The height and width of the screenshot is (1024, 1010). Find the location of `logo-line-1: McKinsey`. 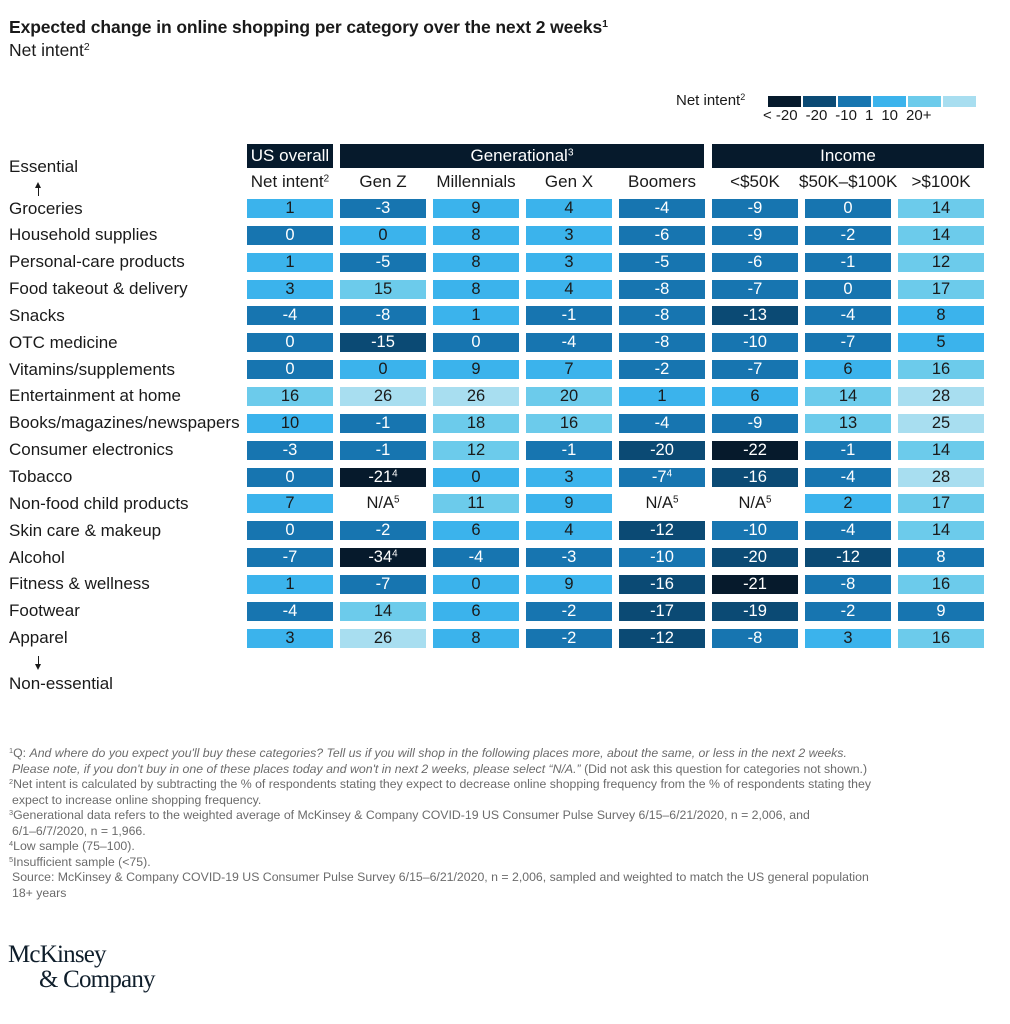

logo-line-1: McKinsey is located at coordinates (57, 954).